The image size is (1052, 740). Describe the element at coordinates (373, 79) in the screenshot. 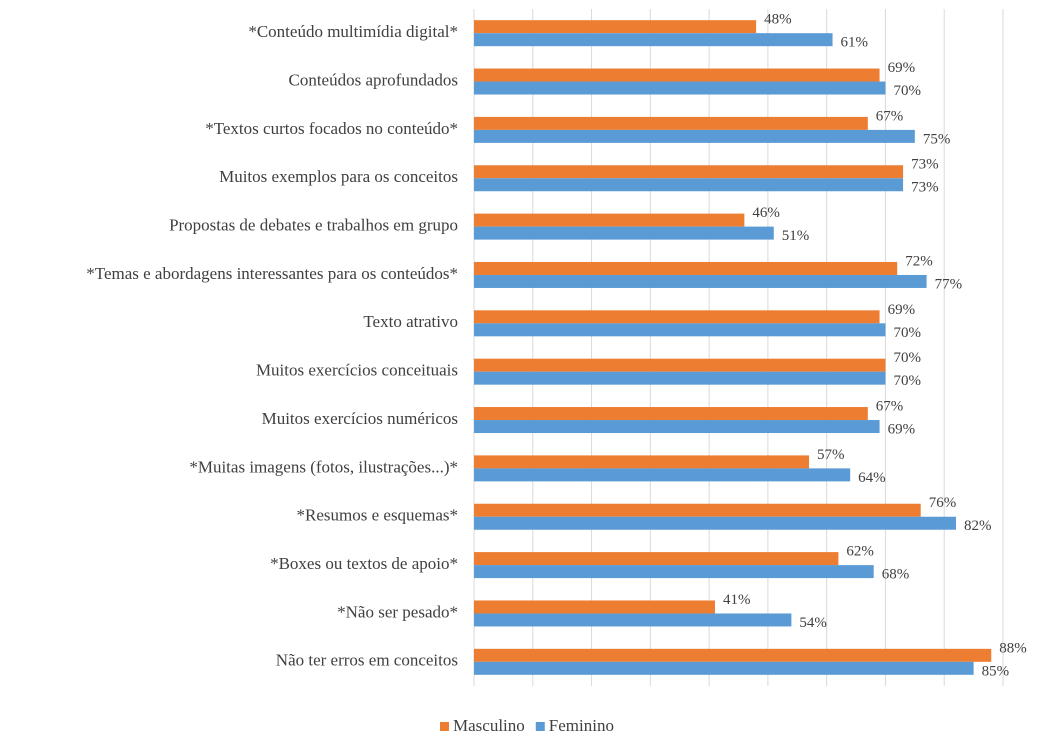

I see `category-label: Conteúdos aprofundados` at that location.